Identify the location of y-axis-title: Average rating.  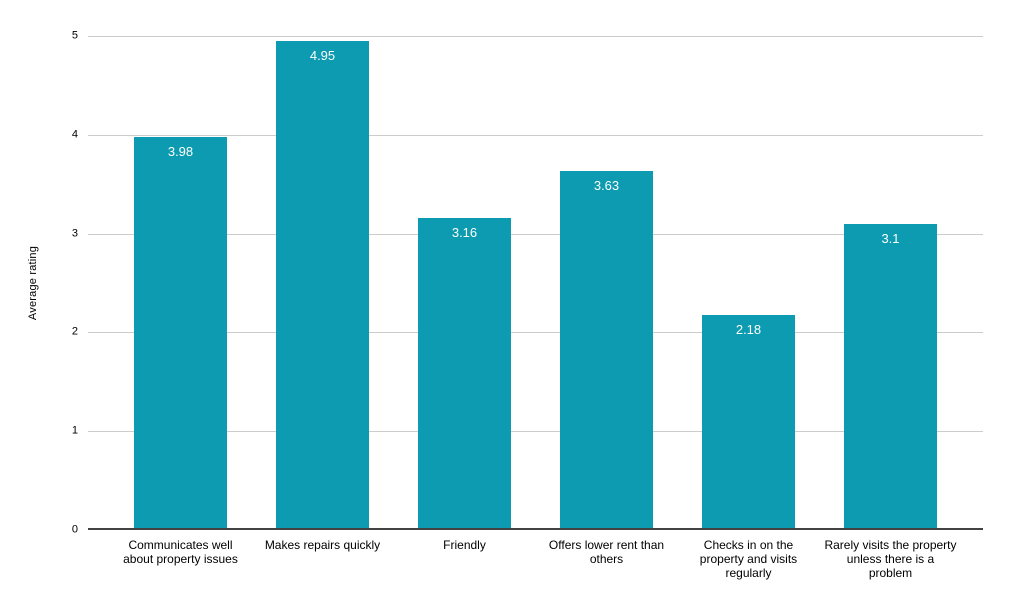
(33, 283).